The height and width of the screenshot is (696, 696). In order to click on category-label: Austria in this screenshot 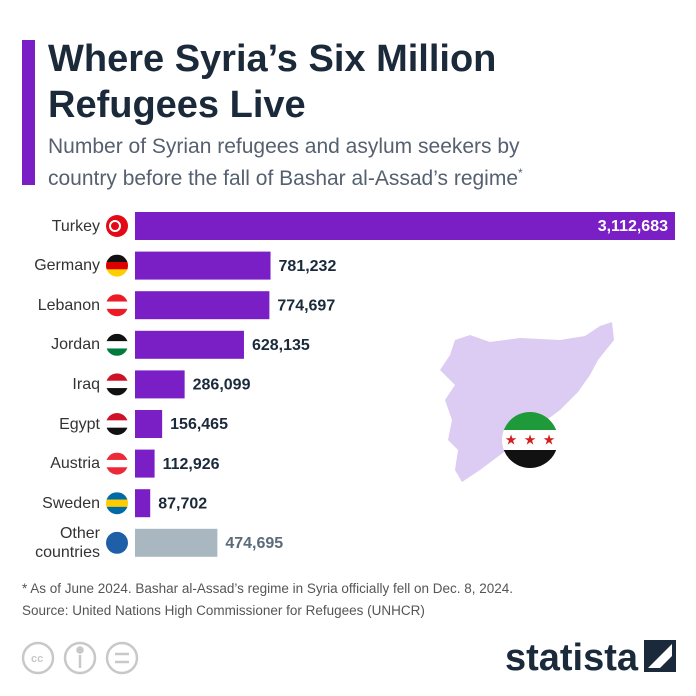, I will do `click(75, 464)`.